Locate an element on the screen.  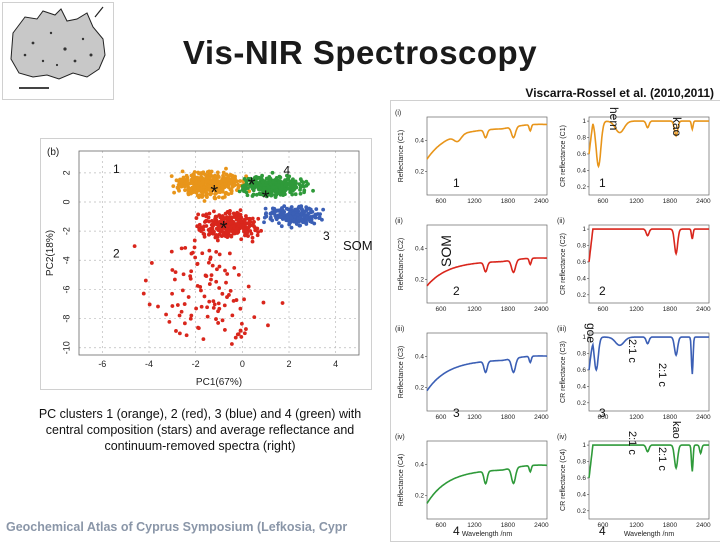
australia-map-thumbnail is located at coordinates (58, 51).